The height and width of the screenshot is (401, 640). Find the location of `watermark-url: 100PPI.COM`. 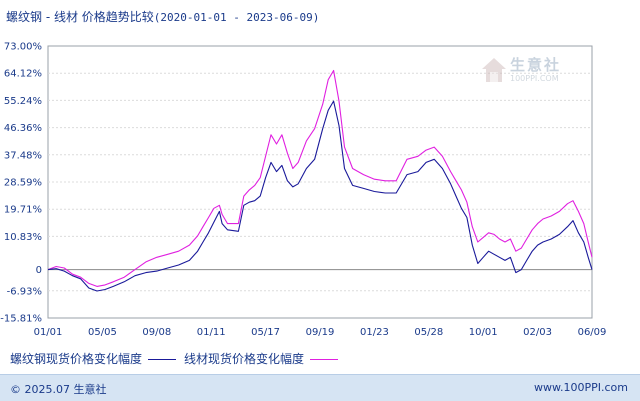

watermark-url: 100PPI.COM is located at coordinates (534, 78).